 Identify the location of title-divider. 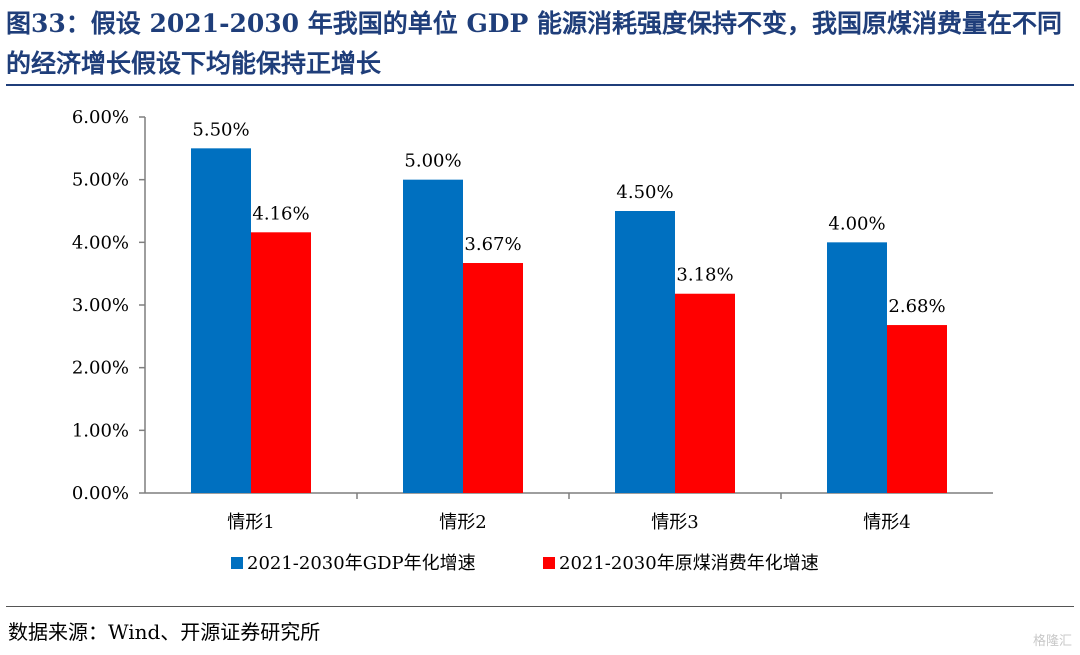
(540, 85).